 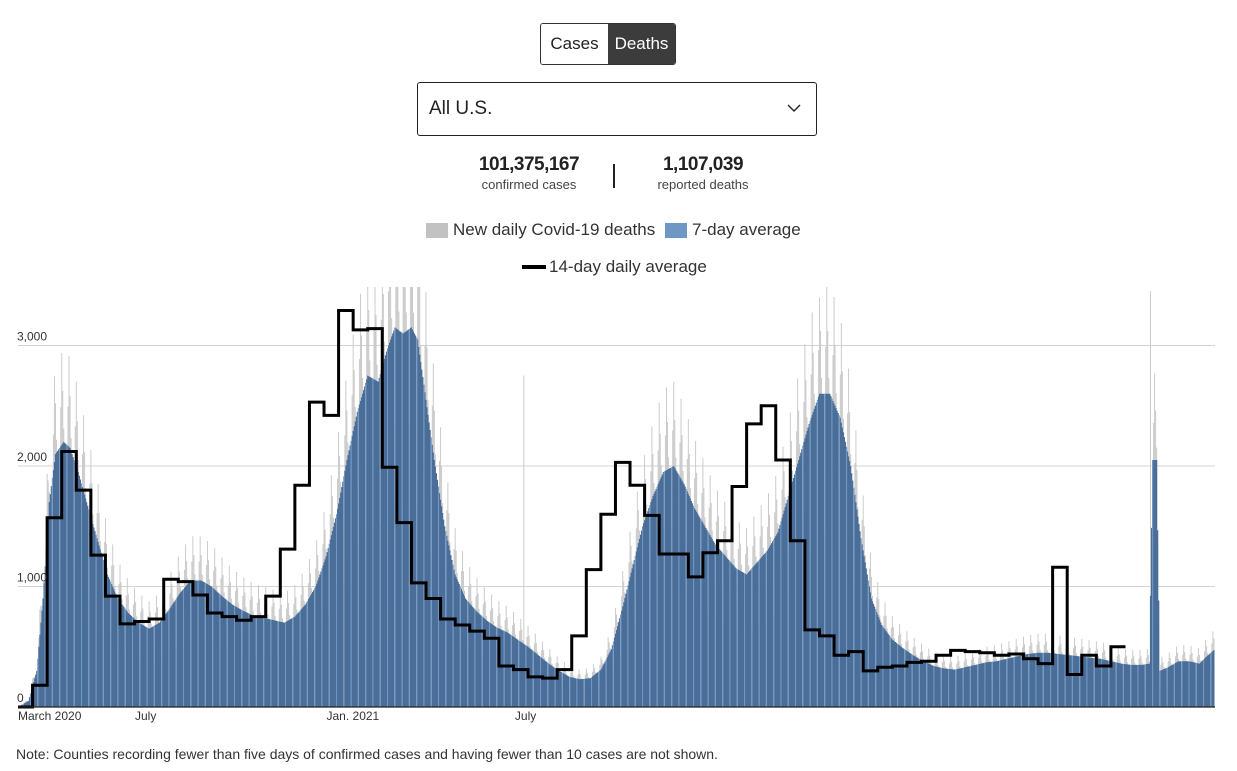 I want to click on cases-toggle-button: Cases, so click(x=574, y=44).